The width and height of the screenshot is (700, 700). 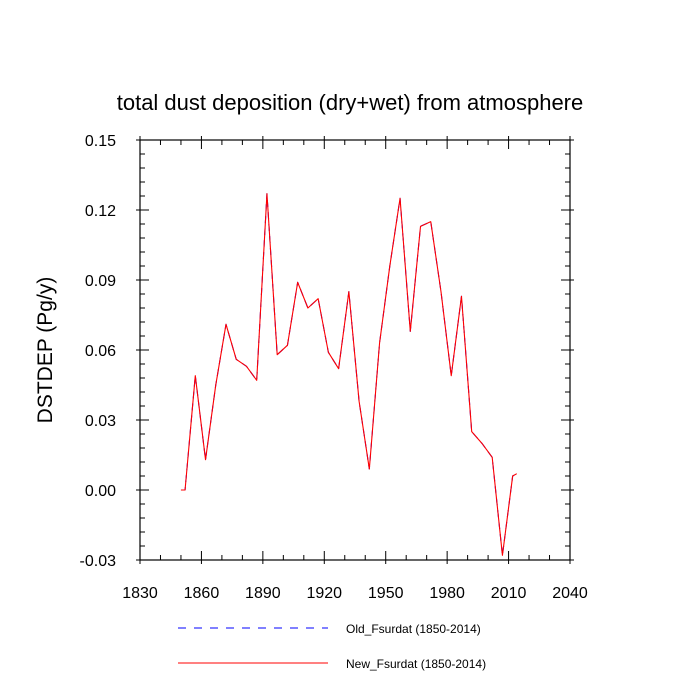 What do you see at coordinates (100, 421) in the screenshot?
I see `y-tick-label: 0.03` at bounding box center [100, 421].